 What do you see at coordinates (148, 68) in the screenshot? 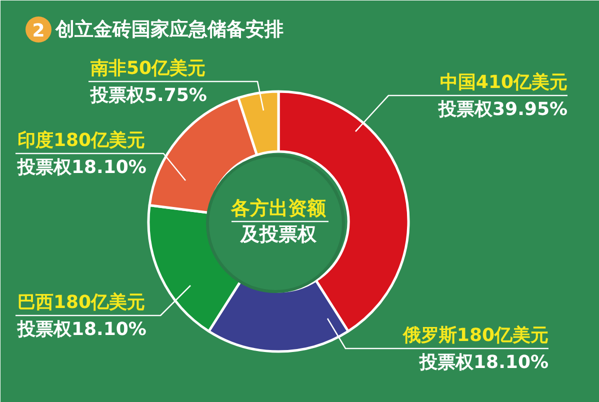
I see `slice-label: 南非50亿美元` at bounding box center [148, 68].